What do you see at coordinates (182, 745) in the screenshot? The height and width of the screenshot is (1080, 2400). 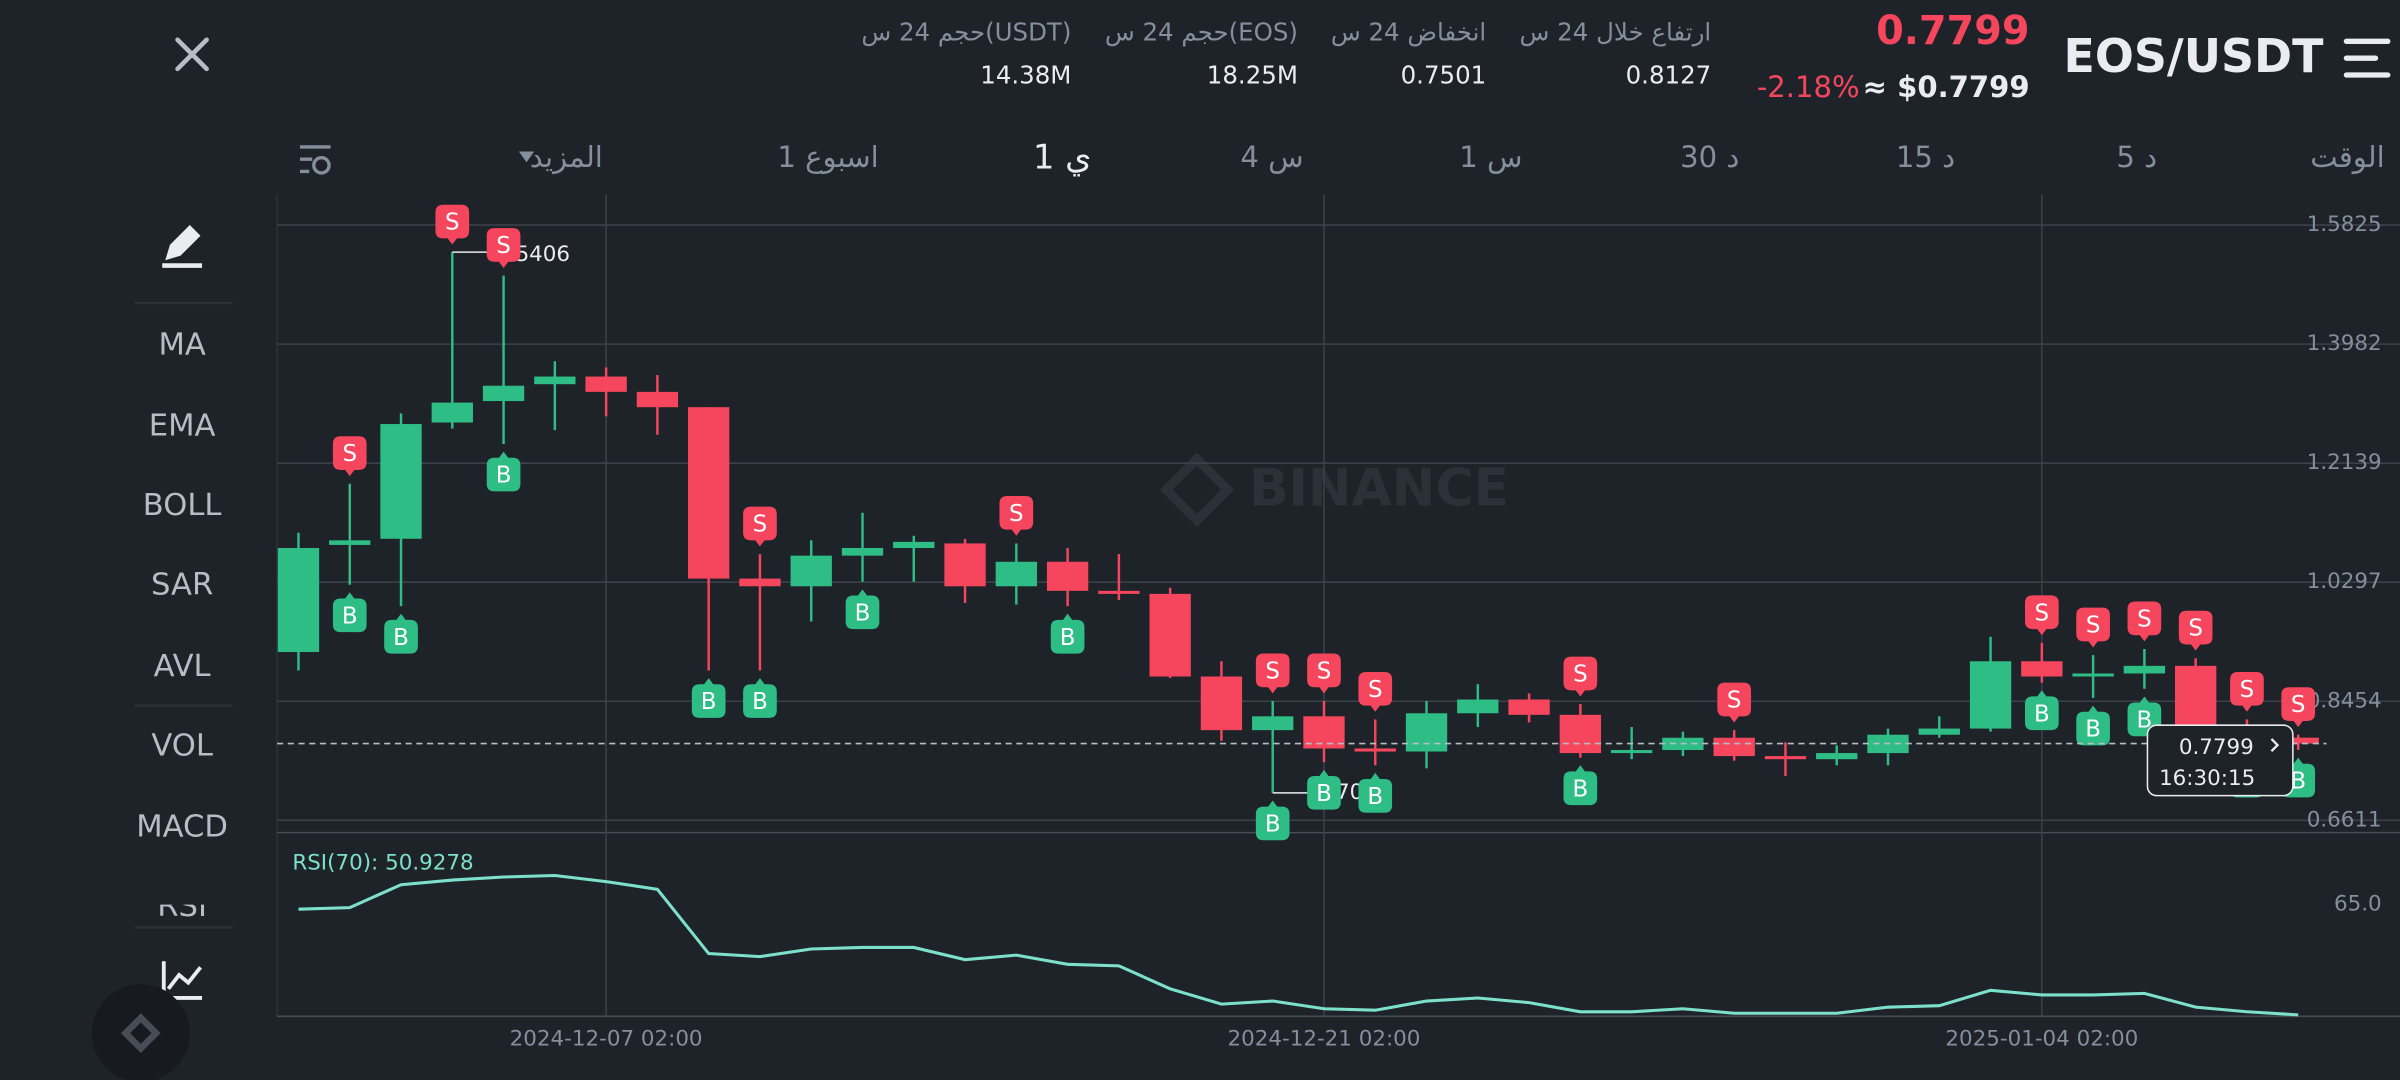 I see `indicator: VOL` at bounding box center [182, 745].